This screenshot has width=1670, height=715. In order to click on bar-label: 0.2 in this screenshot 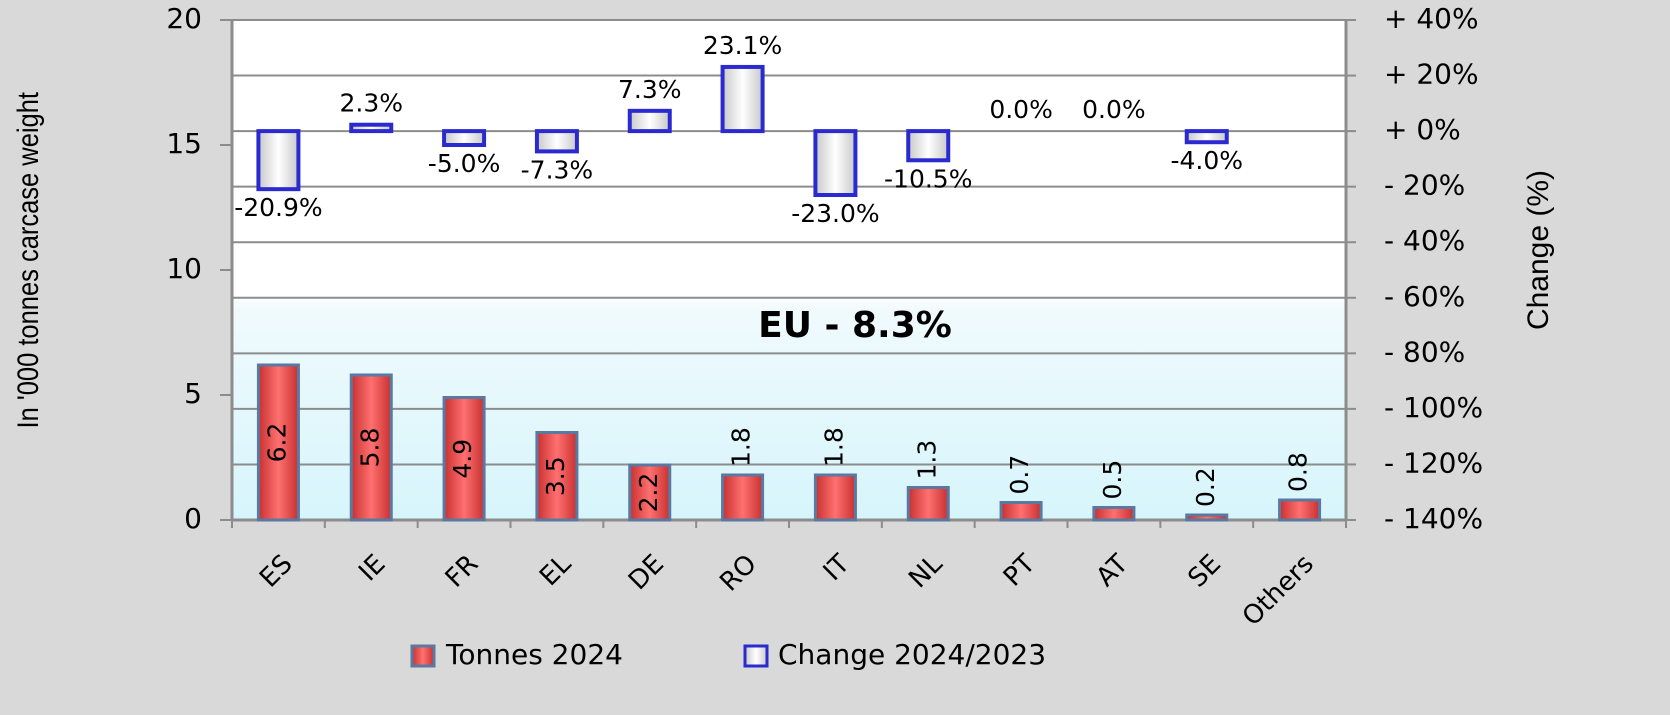, I will do `click(1205, 487)`.